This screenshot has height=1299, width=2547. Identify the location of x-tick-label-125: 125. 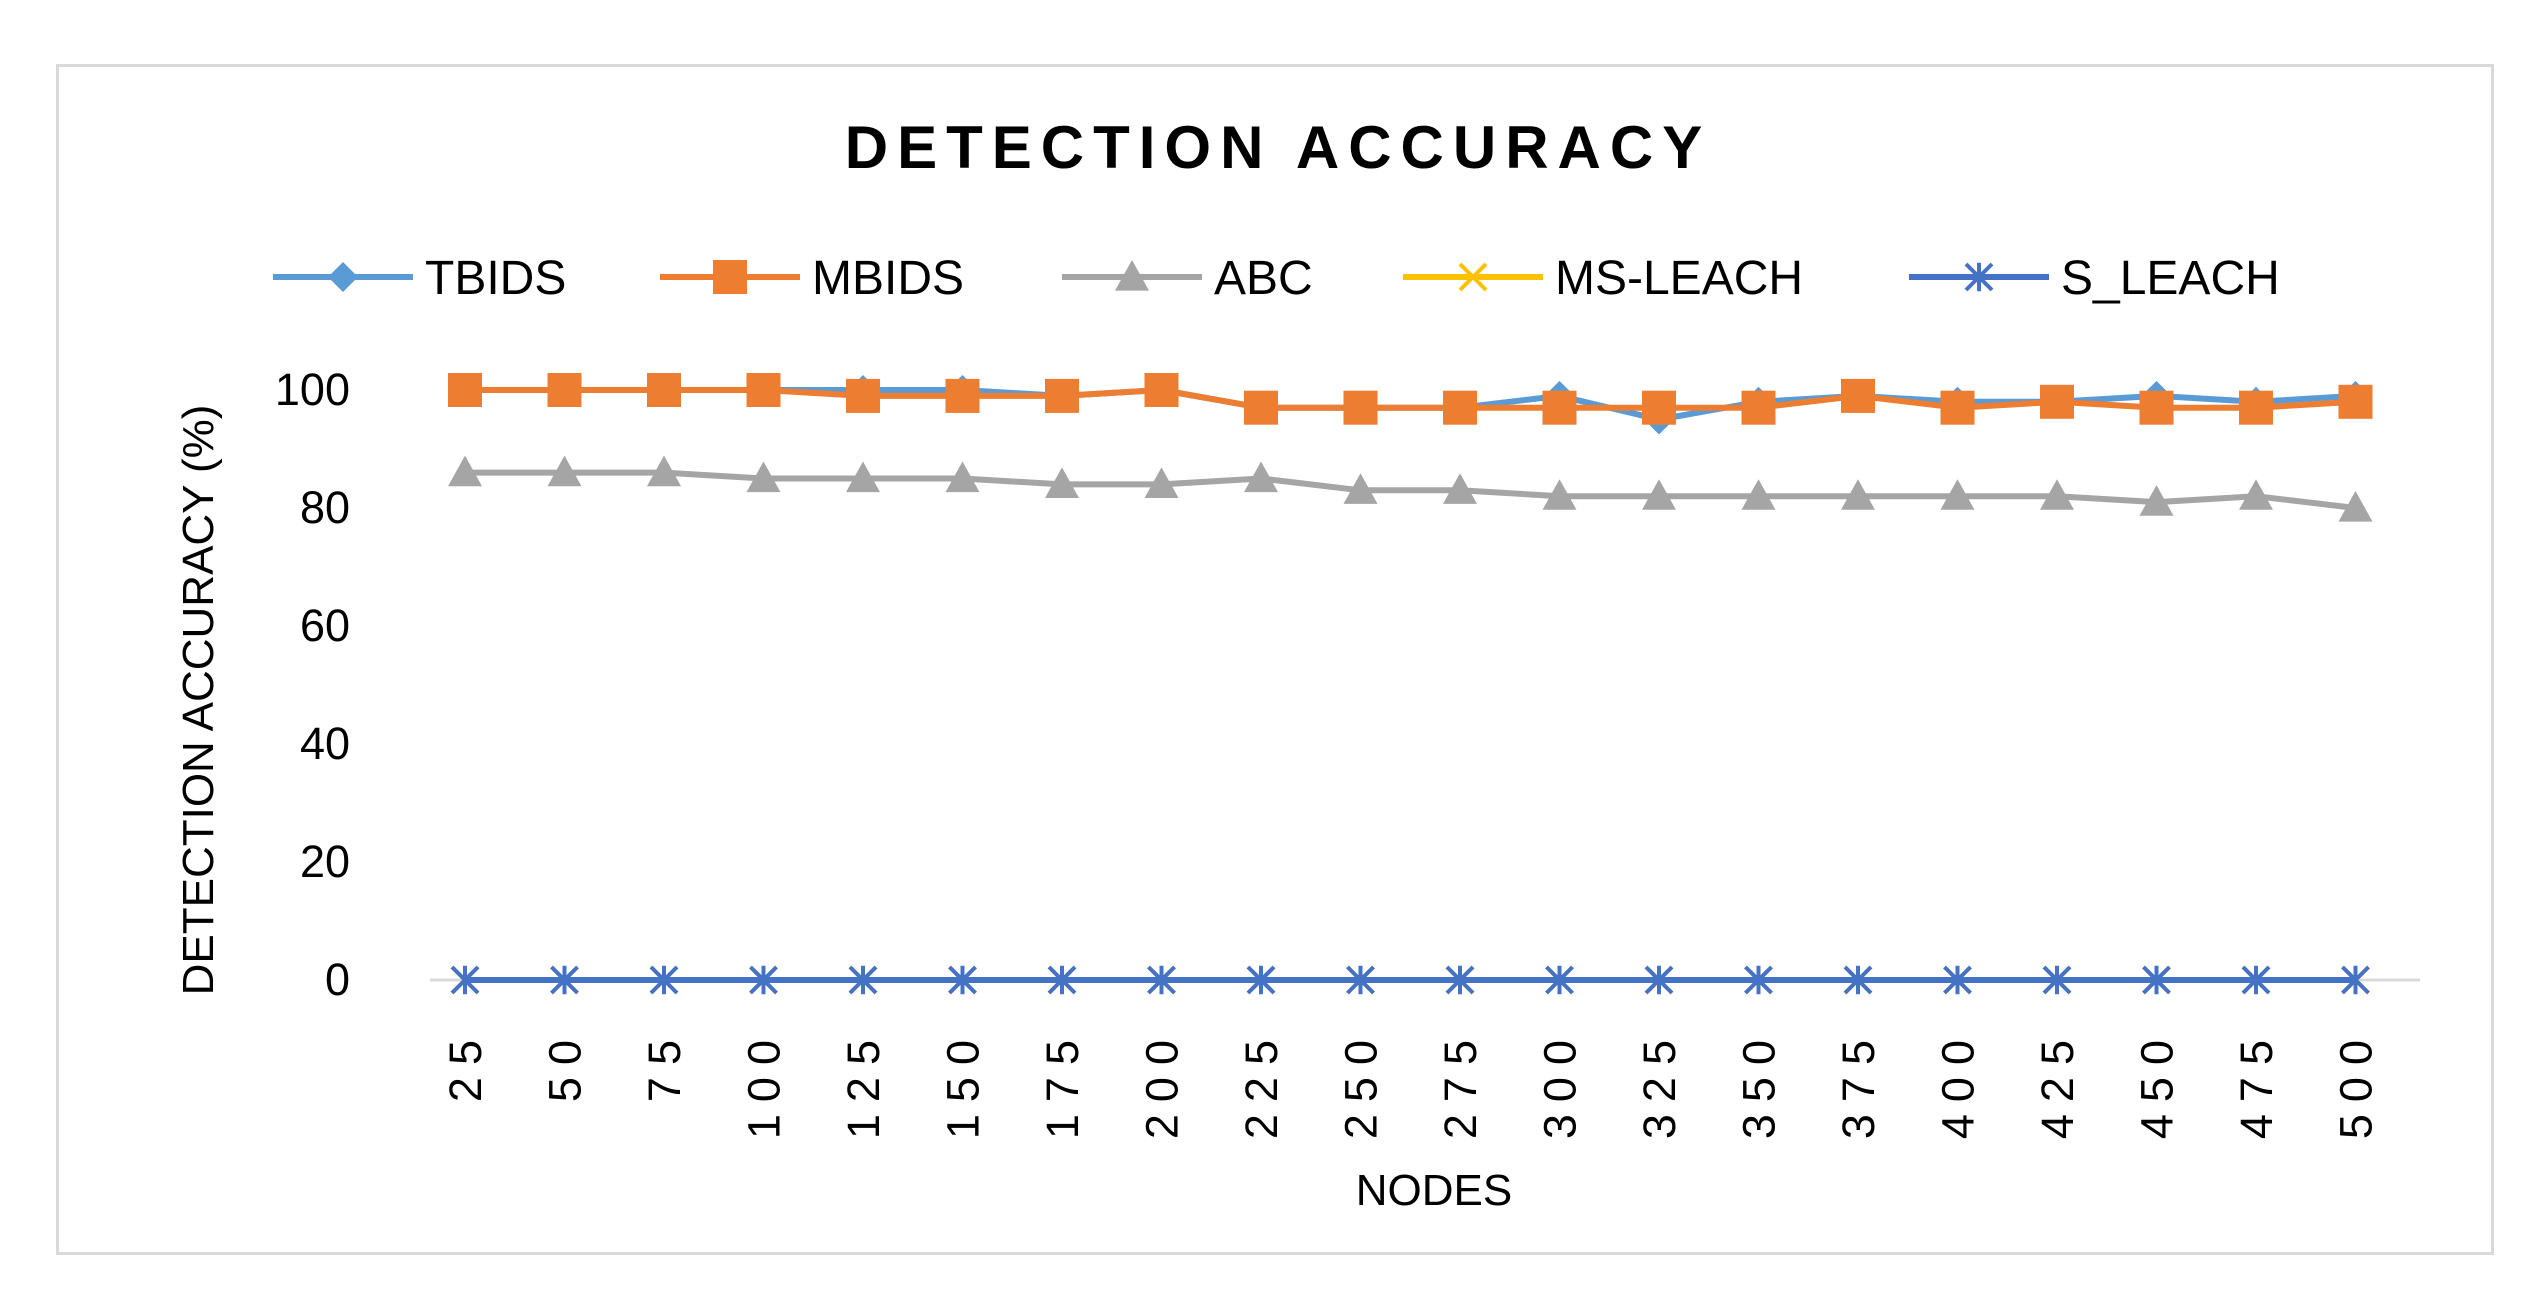
(863, 1083).